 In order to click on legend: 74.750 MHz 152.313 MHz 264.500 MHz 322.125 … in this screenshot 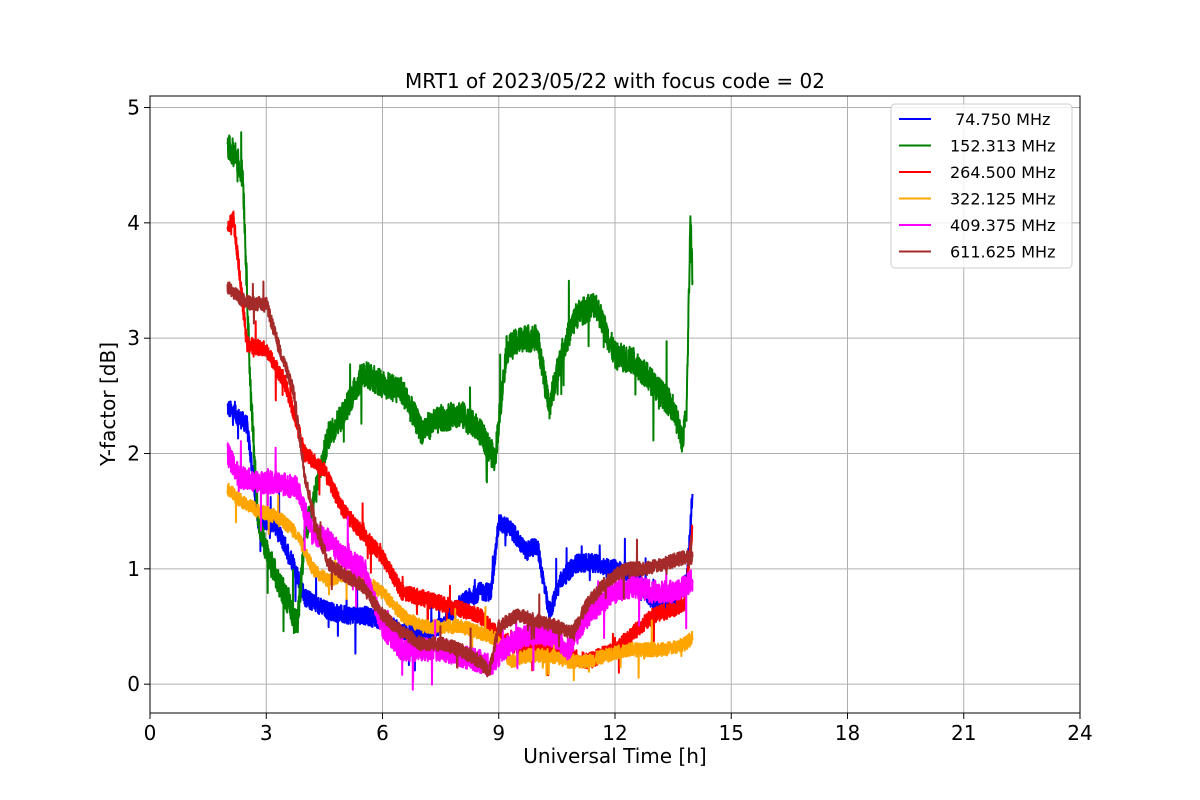, I will do `click(981, 186)`.